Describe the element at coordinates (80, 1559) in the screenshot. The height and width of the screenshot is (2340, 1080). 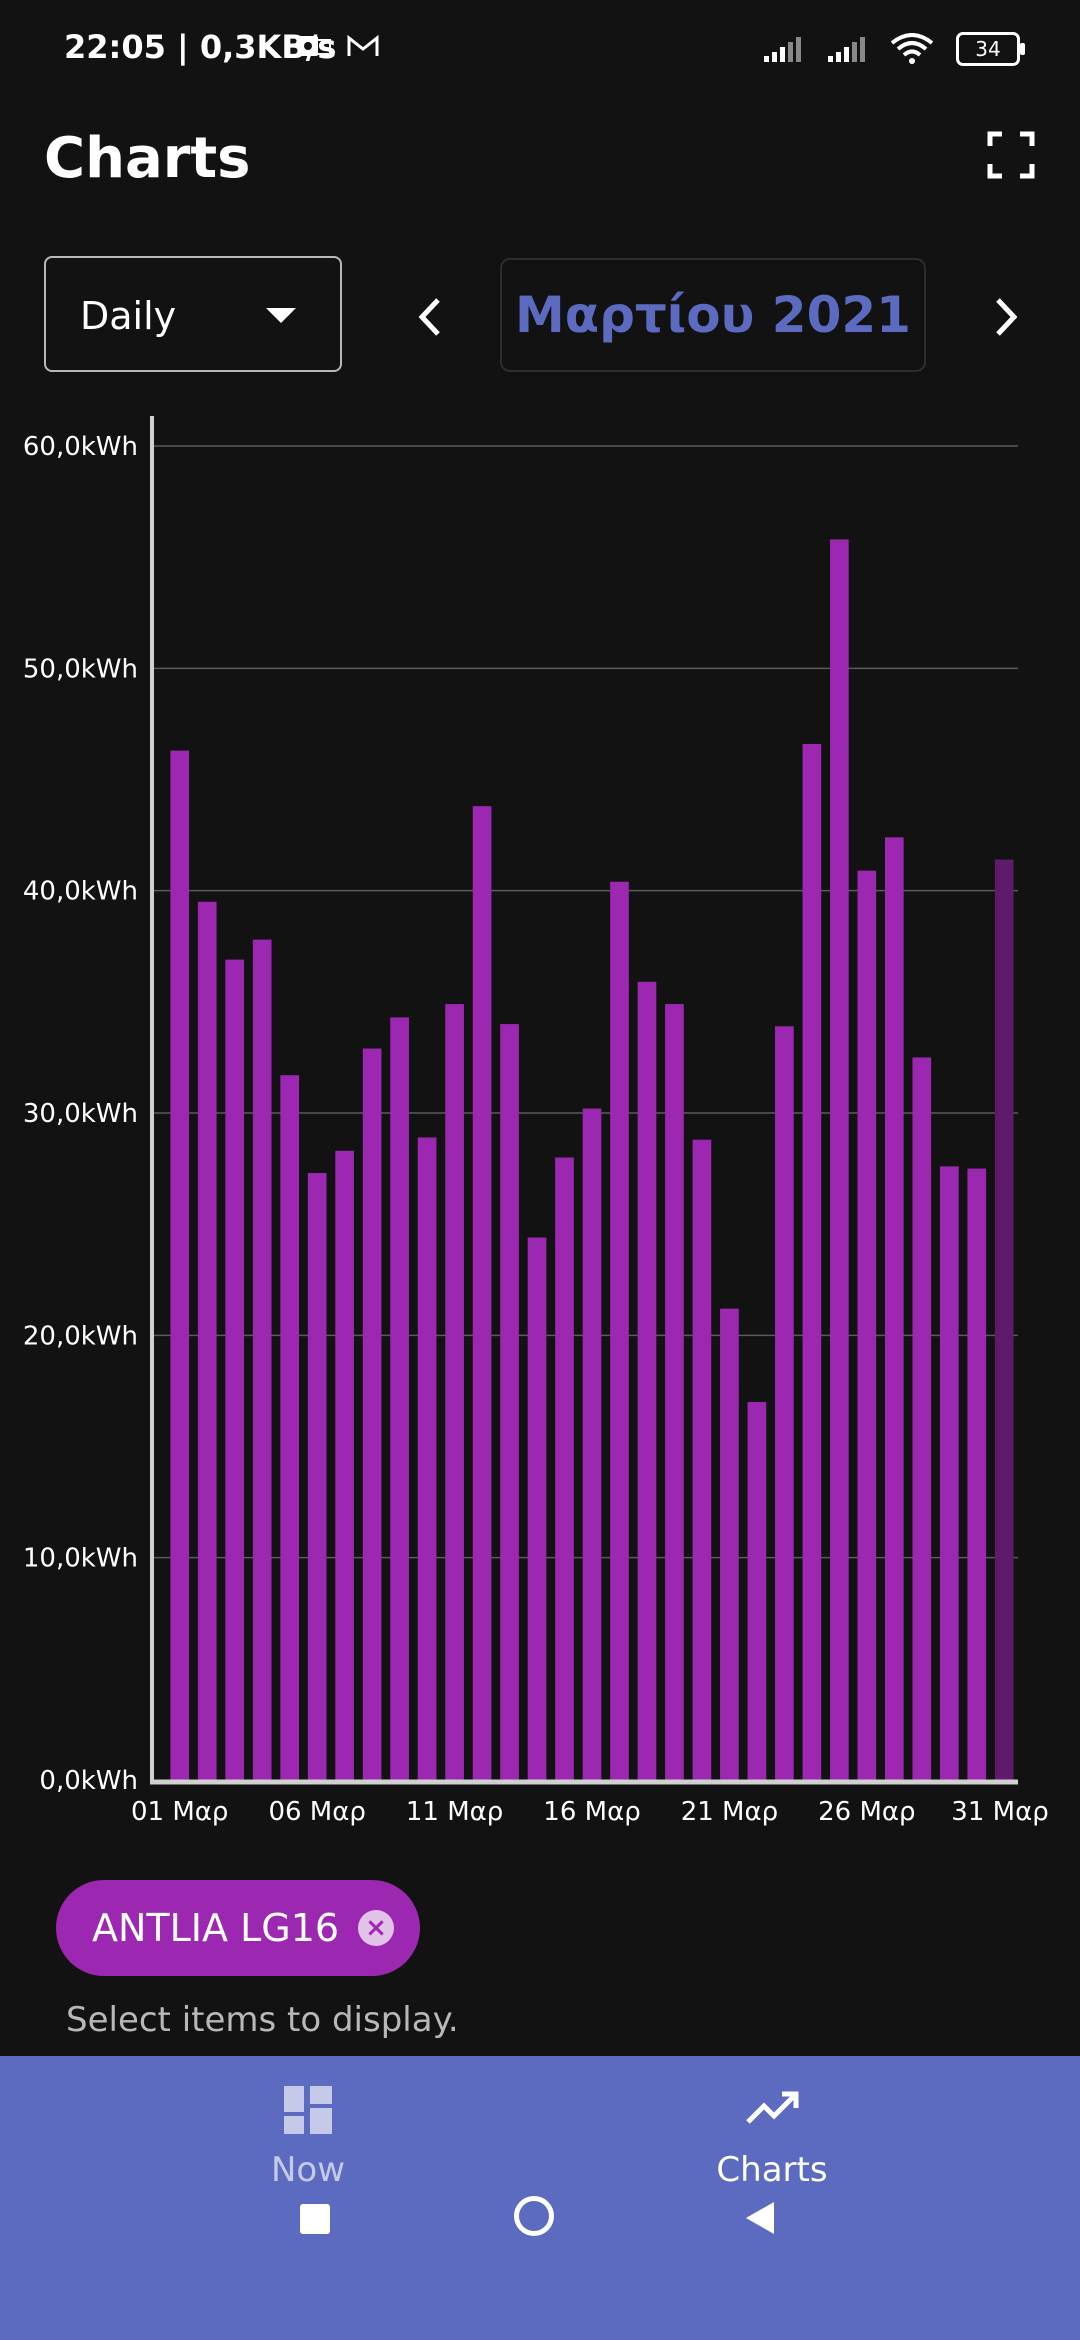
I see `y-tick-label: 10,0kWh` at that location.